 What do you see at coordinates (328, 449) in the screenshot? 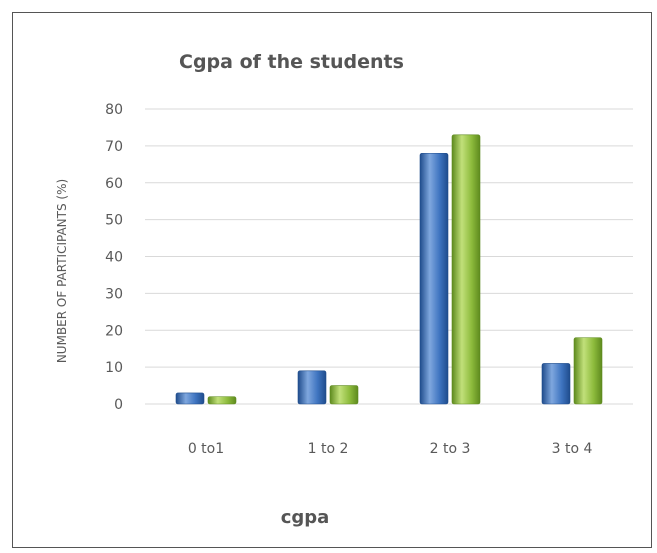
I see `x-tick-label: 1 to 2` at bounding box center [328, 449].